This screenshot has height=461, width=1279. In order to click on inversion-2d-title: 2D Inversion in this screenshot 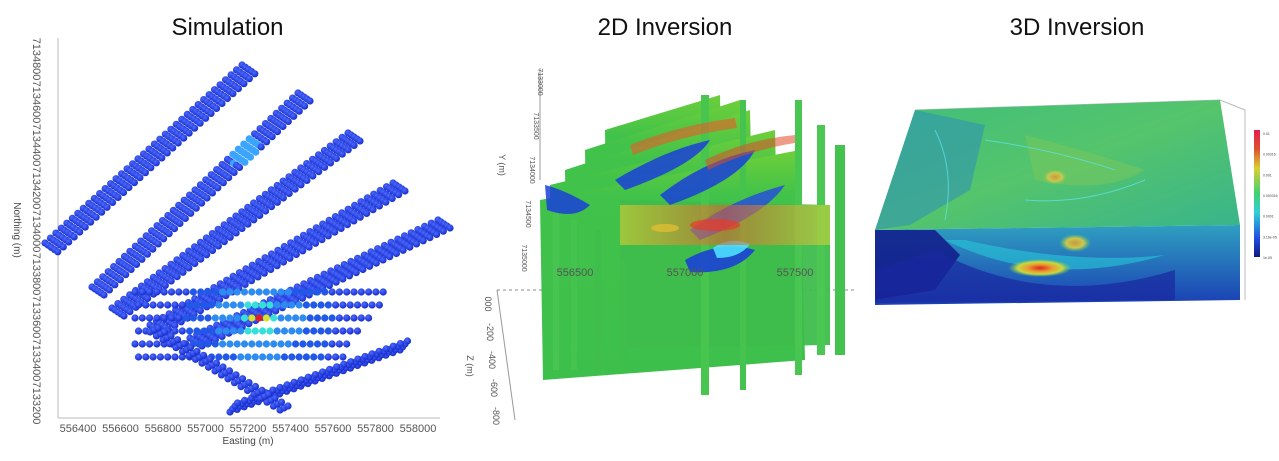, I will do `click(665, 27)`.